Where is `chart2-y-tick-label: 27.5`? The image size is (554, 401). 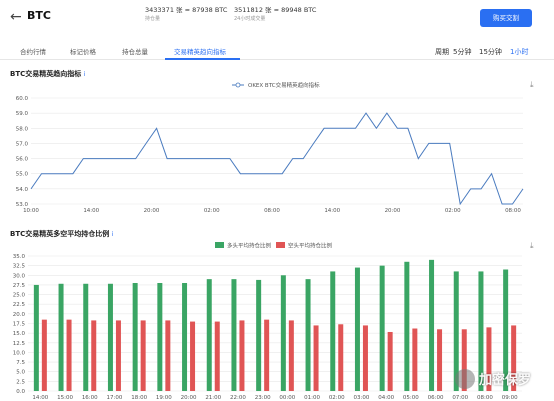
chart2-y-tick-label: 27.5 is located at coordinates (19, 286).